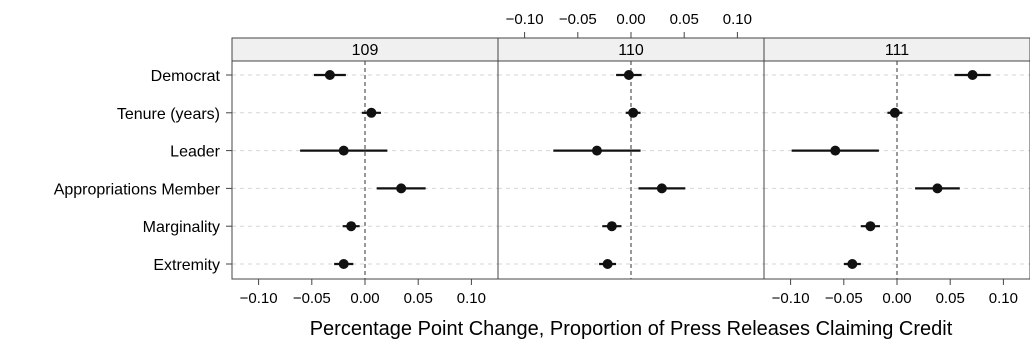 Image resolution: width=1030 pixels, height=347 pixels. What do you see at coordinates (186, 76) in the screenshot?
I see `y-tick-label: Democrat` at bounding box center [186, 76].